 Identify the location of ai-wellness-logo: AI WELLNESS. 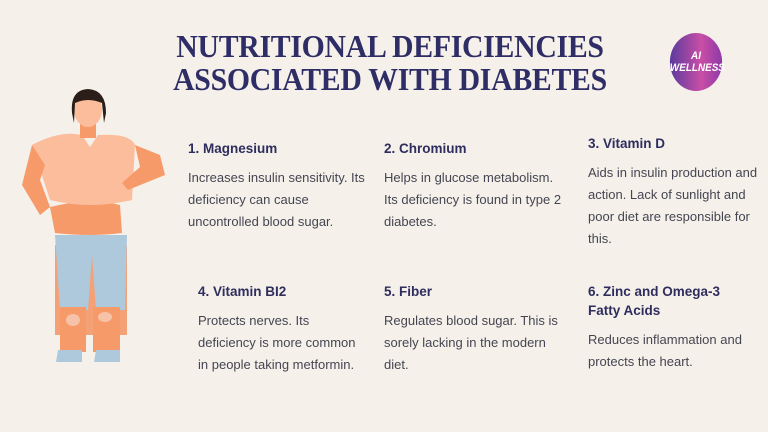
(697, 62).